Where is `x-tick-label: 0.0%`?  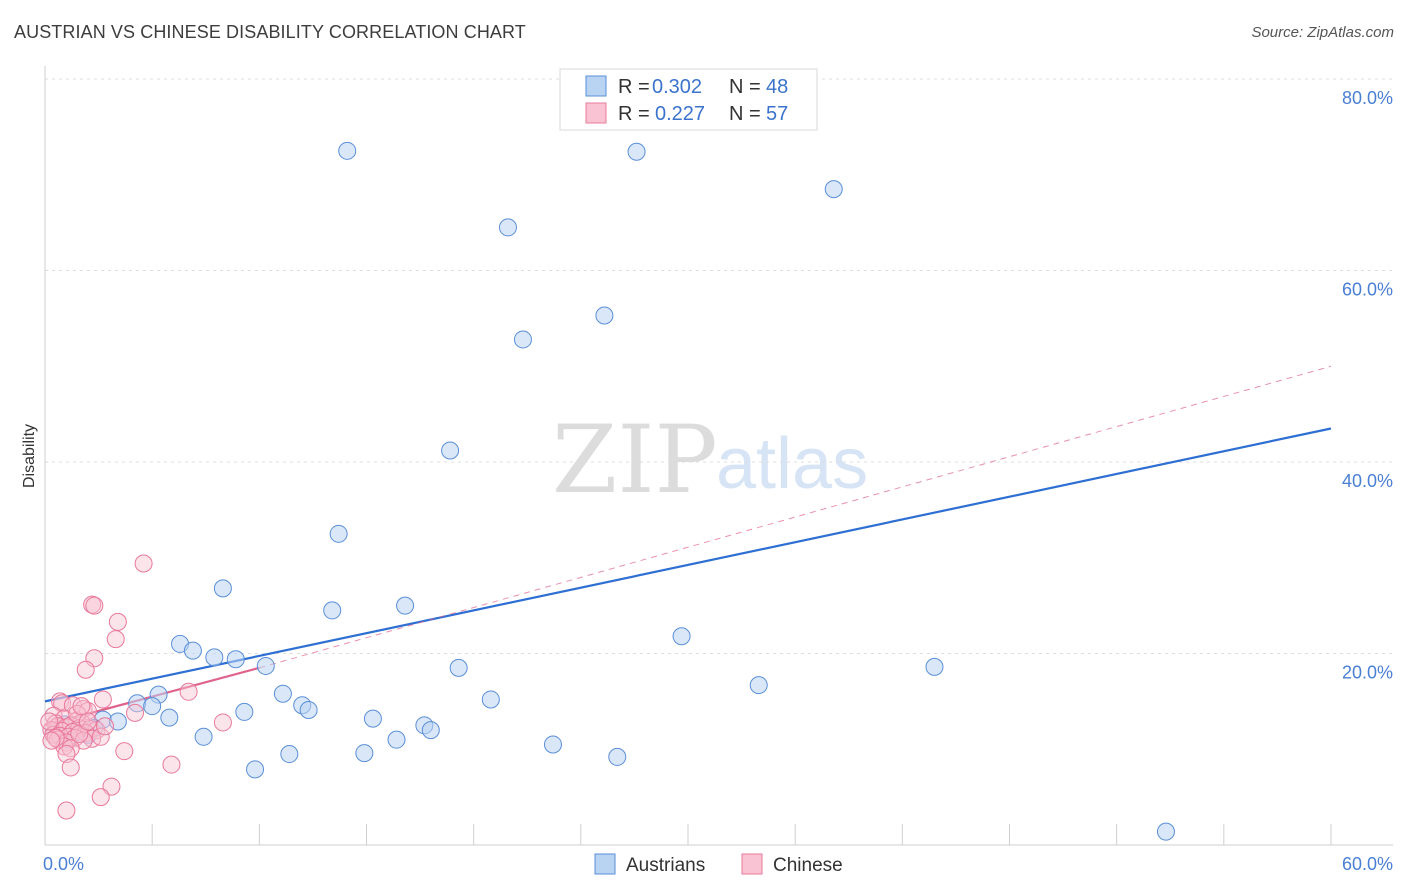 x-tick-label: 0.0% is located at coordinates (63, 864).